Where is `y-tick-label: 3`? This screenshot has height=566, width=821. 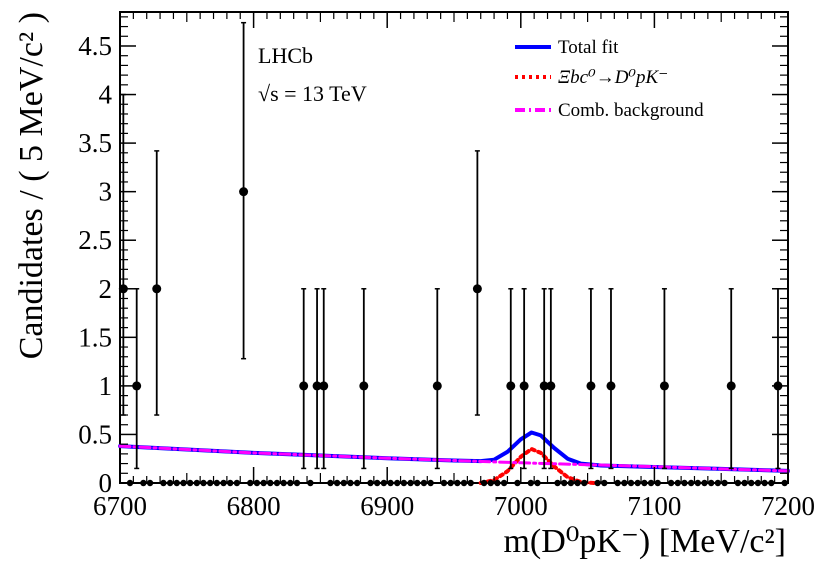 y-tick-label: 3 is located at coordinates (106, 192).